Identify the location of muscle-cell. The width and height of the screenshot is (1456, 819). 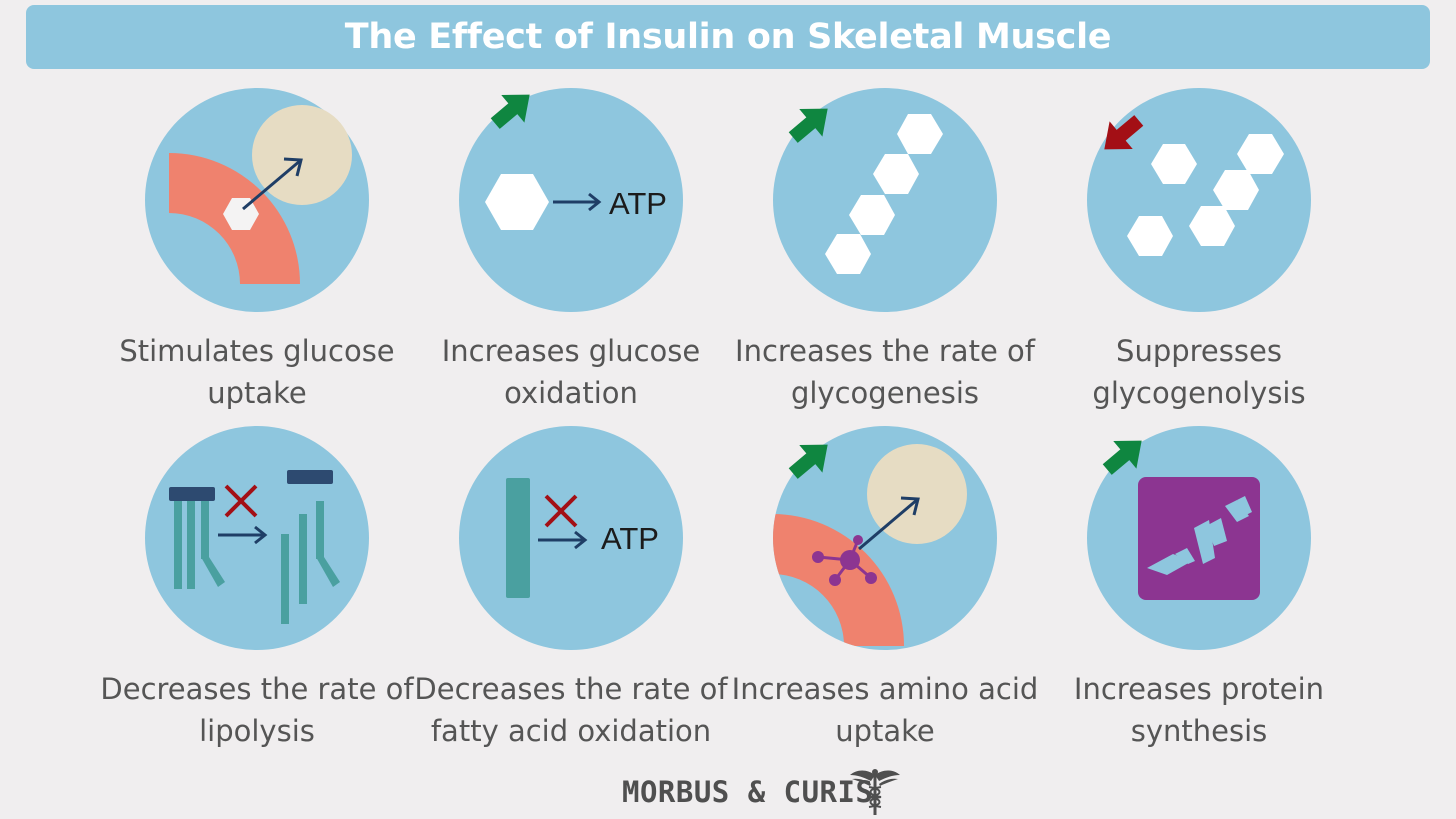
(917, 494).